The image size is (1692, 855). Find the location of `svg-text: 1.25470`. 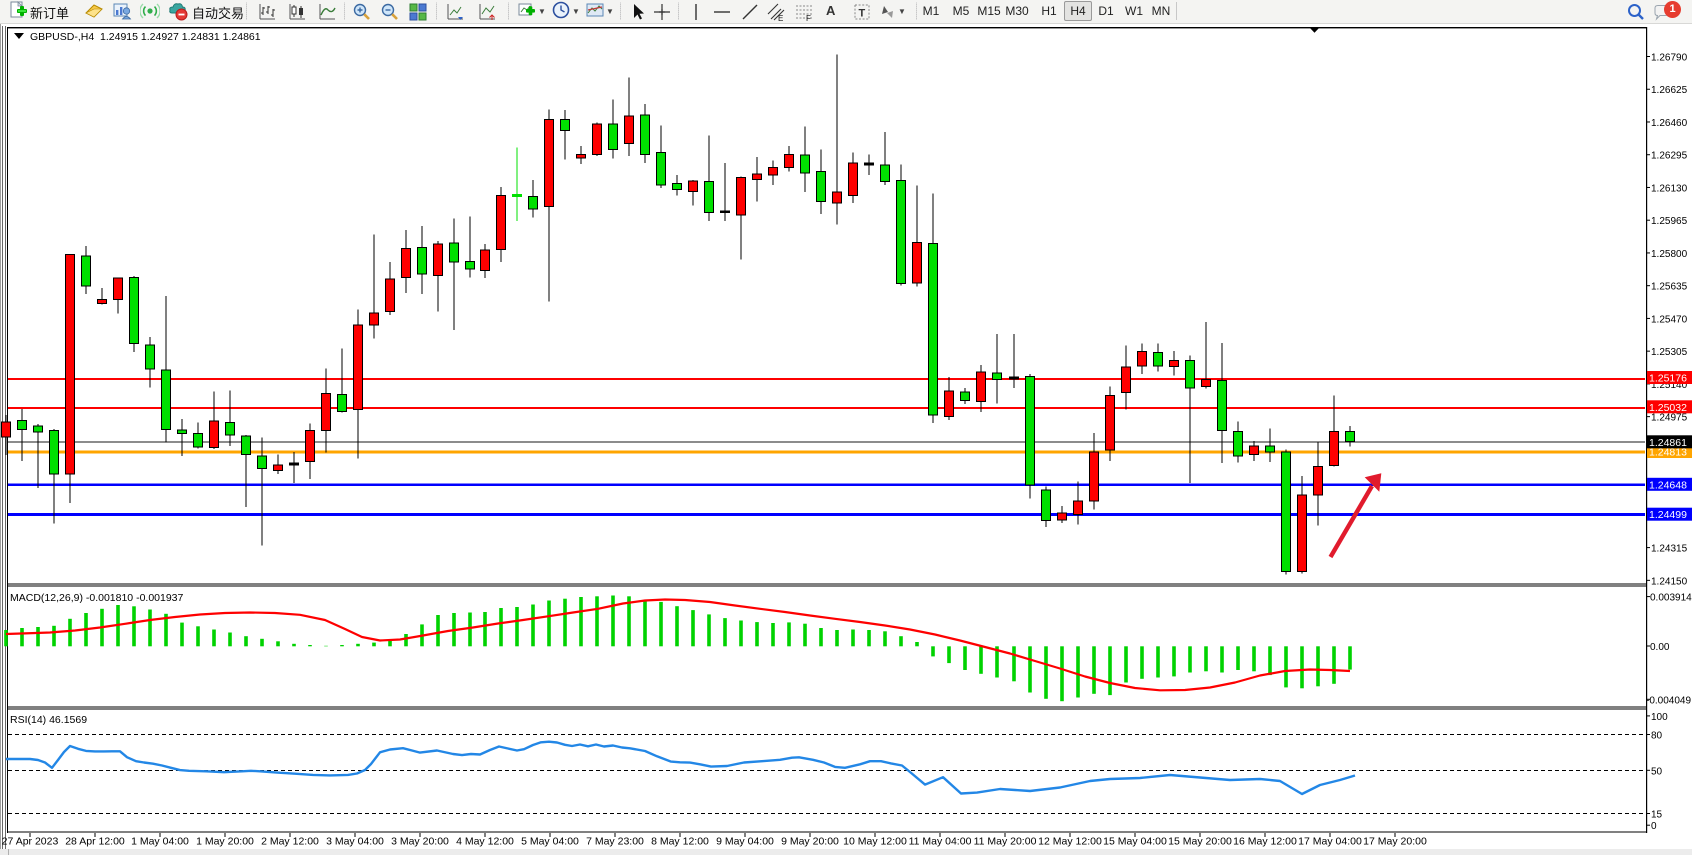

svg-text: 1.25470 is located at coordinates (1669, 319).